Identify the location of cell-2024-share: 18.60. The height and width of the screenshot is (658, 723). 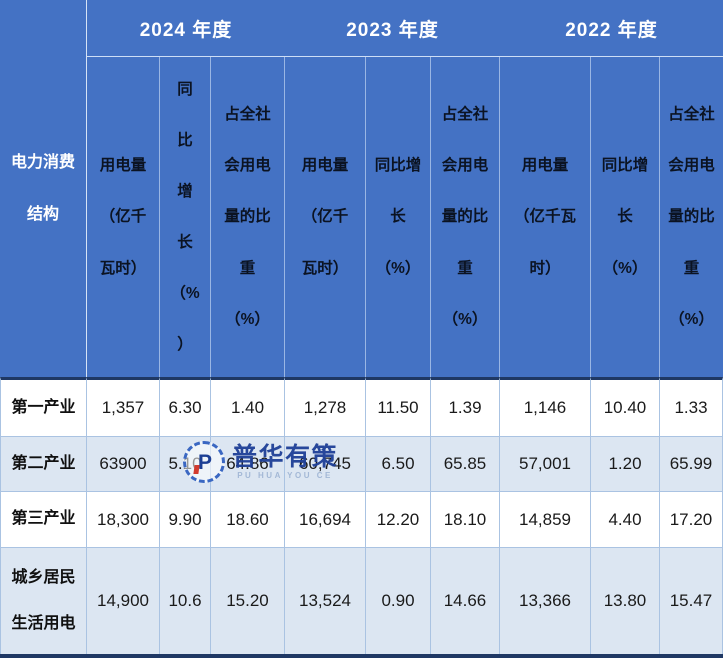
(248, 520).